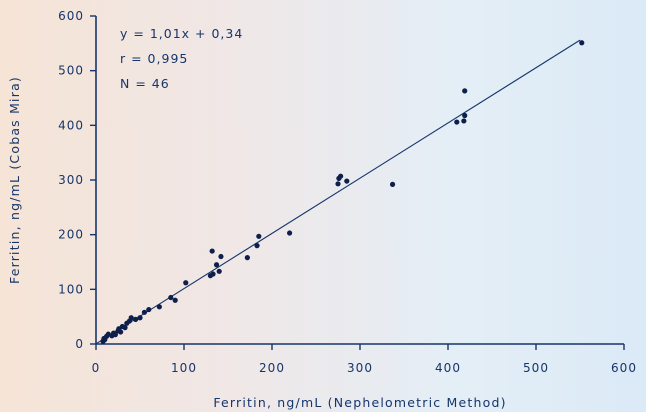 This screenshot has width=646, height=412. What do you see at coordinates (71, 125) in the screenshot?
I see `y-tick-label: 400` at bounding box center [71, 125].